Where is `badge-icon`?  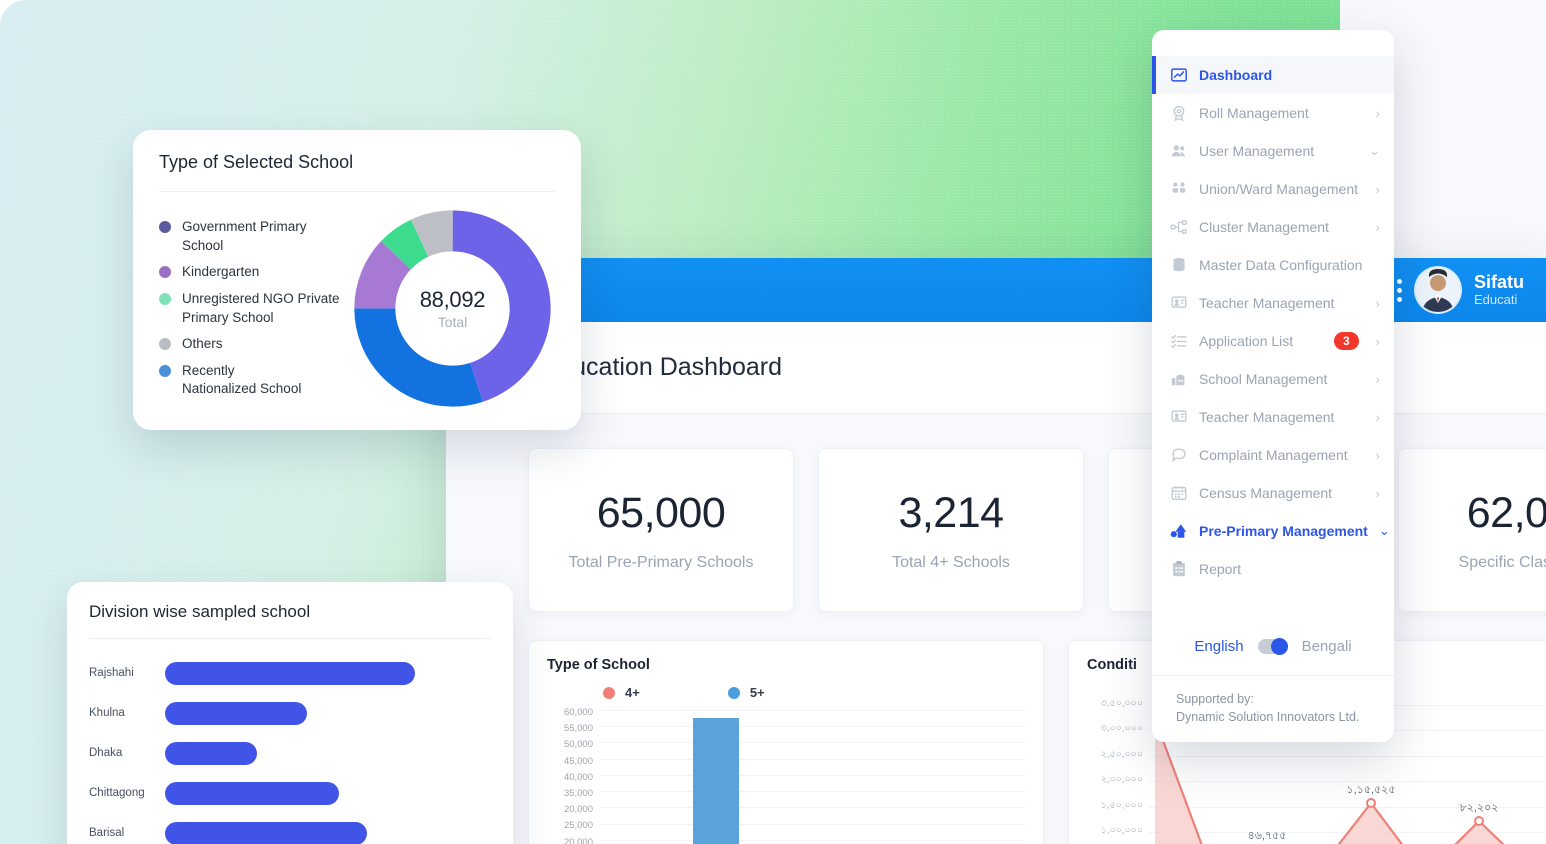 badge-icon is located at coordinates (1179, 113).